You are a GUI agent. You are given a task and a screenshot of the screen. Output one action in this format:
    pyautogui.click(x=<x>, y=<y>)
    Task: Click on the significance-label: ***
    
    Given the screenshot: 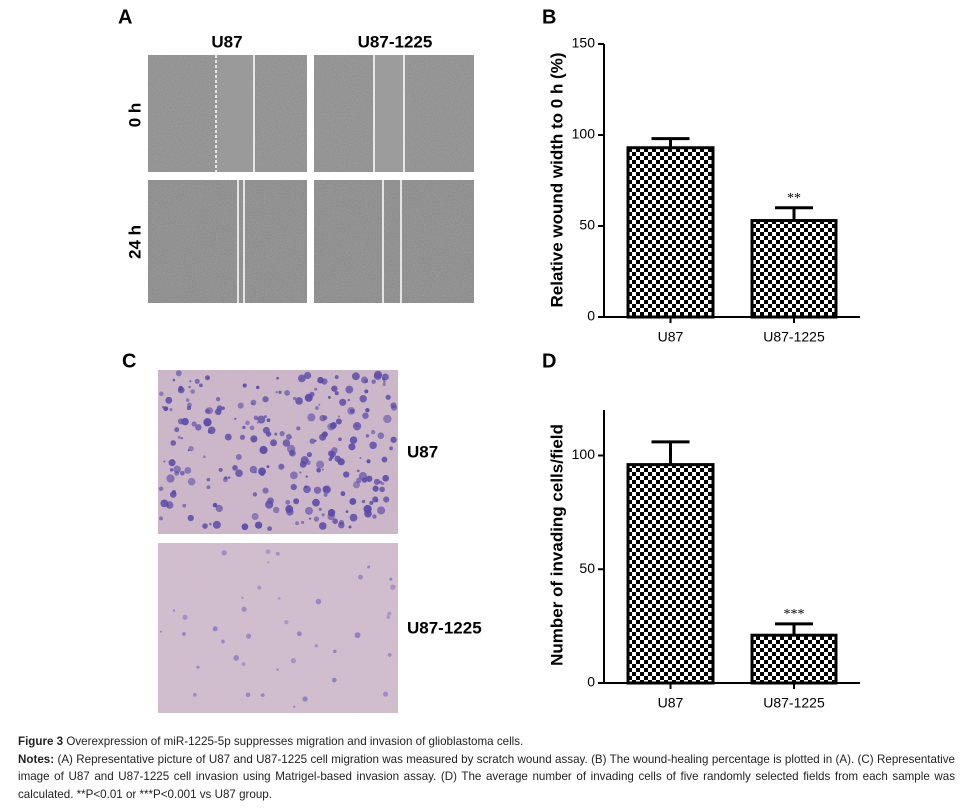 What is the action you would take?
    pyautogui.click(x=794, y=614)
    